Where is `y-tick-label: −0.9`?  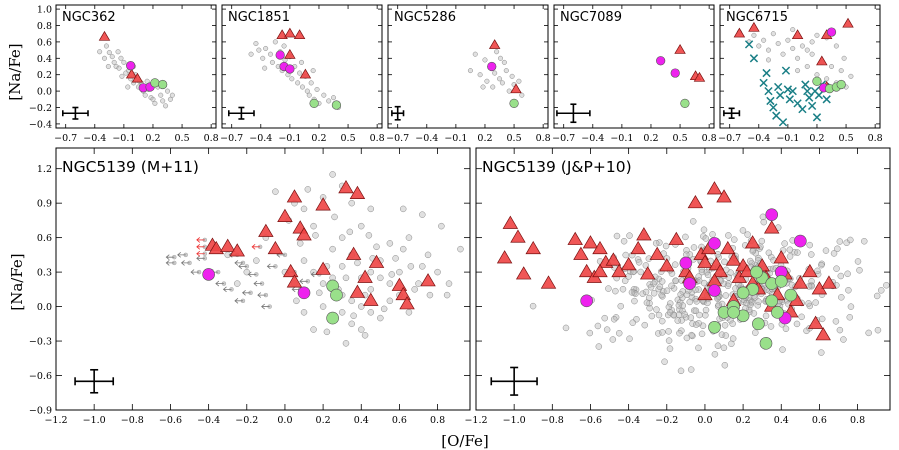 y-tick-label: −0.9 is located at coordinates (40, 411).